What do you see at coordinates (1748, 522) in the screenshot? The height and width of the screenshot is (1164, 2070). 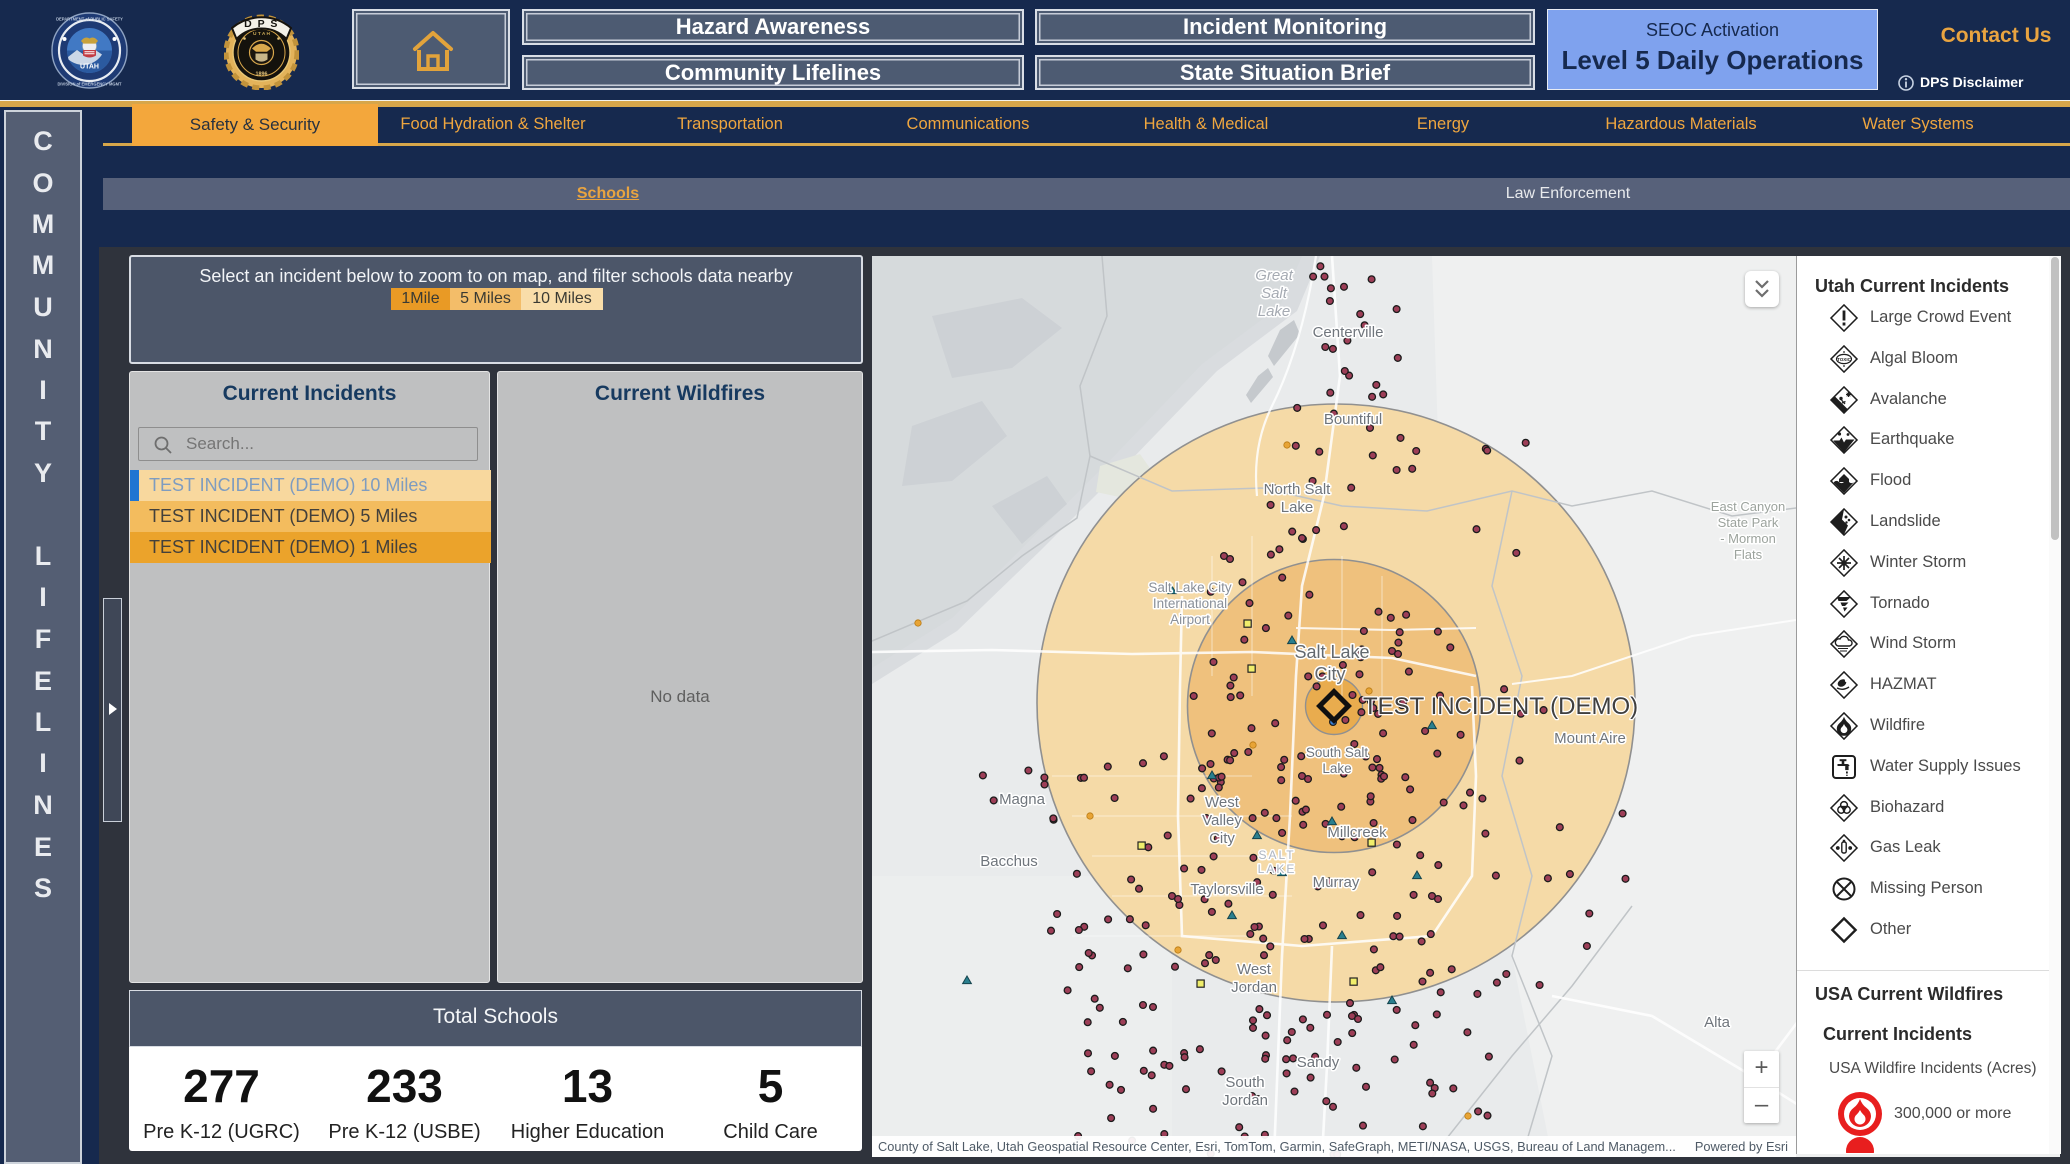 I see `svg-text: State Park` at bounding box center [1748, 522].